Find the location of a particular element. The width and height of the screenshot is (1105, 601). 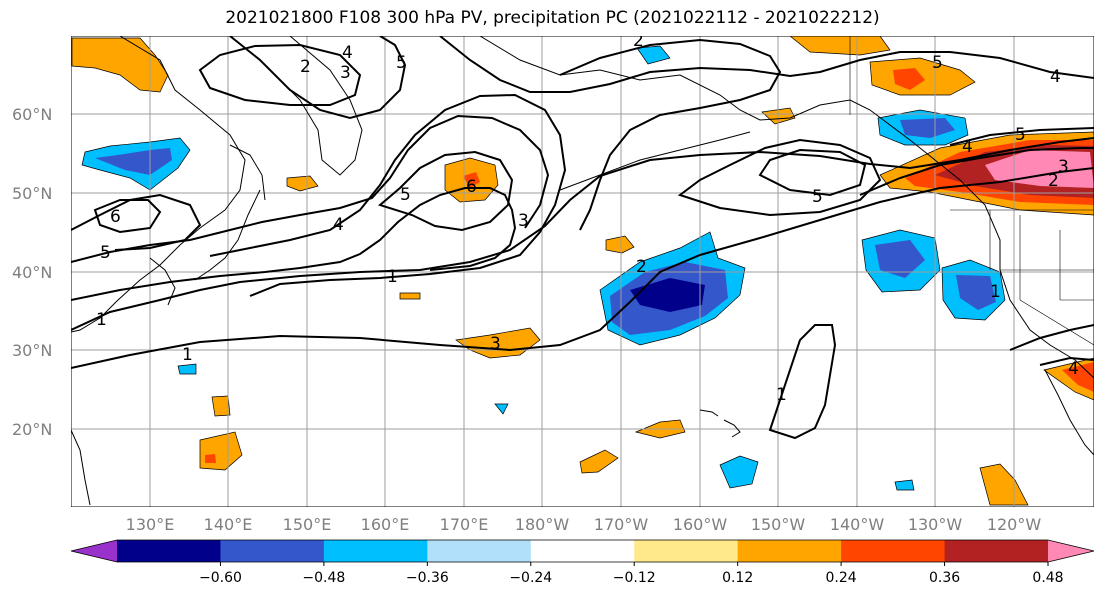

lon-label: 180°W is located at coordinates (542, 524).